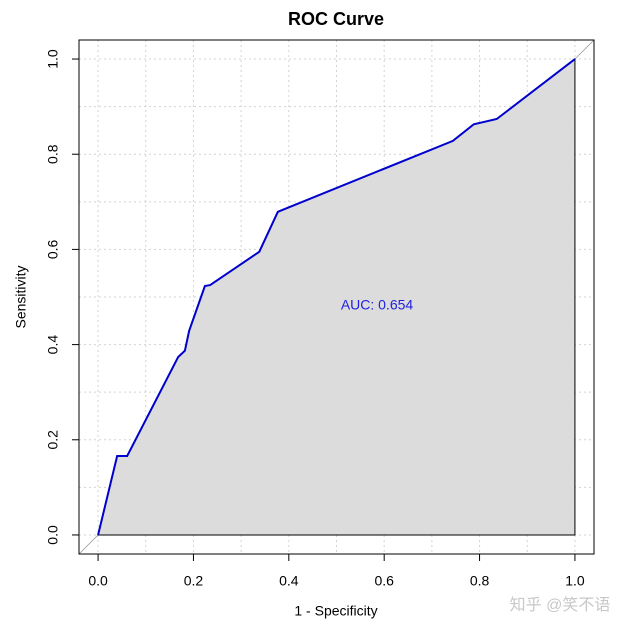 This screenshot has width=634, height=633. What do you see at coordinates (53, 249) in the screenshot?
I see `y-tick-label: 0.6` at bounding box center [53, 249].